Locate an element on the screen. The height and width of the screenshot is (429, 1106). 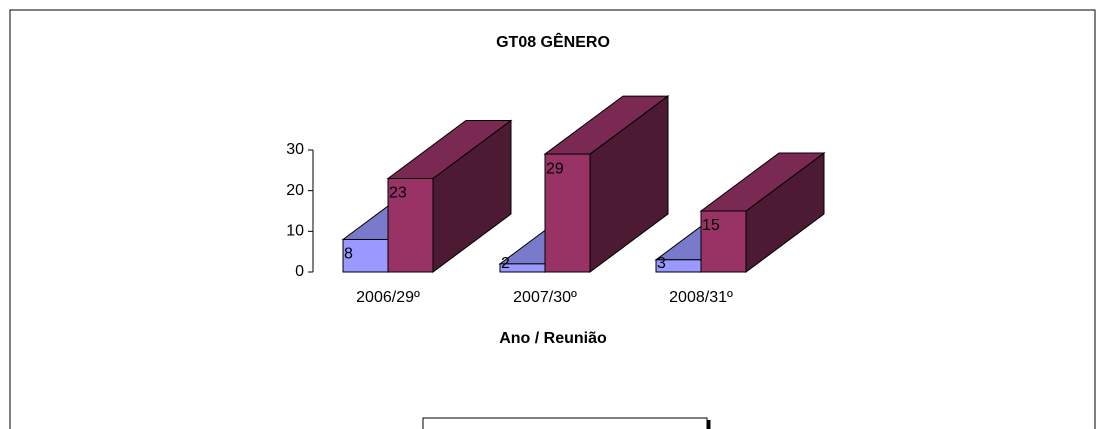
y-tick-label: 30 is located at coordinates (295, 149).